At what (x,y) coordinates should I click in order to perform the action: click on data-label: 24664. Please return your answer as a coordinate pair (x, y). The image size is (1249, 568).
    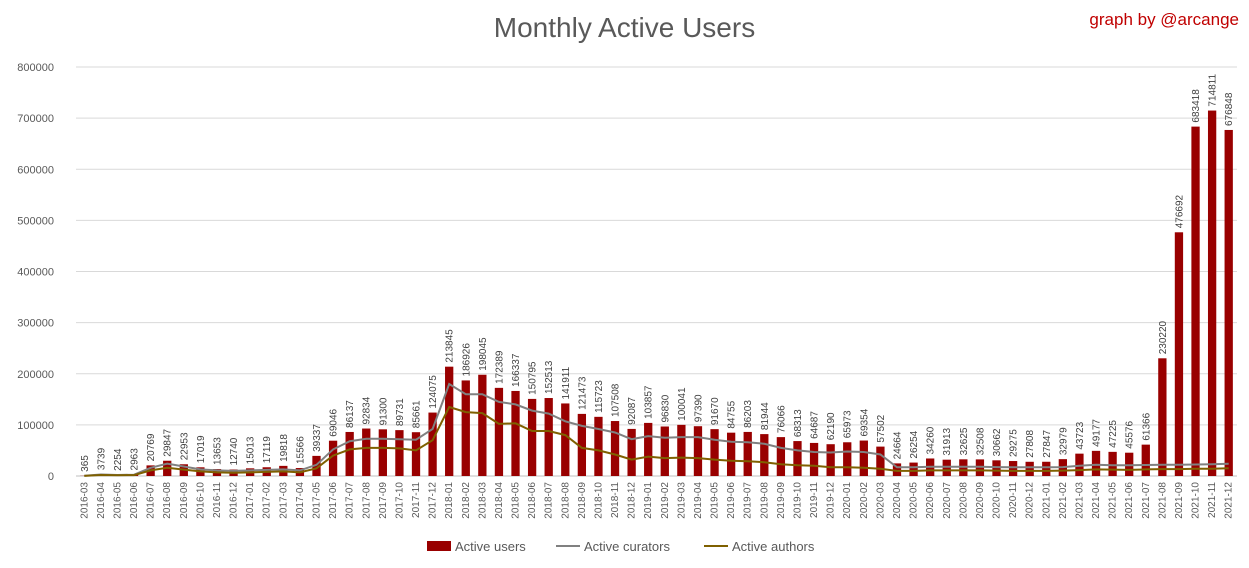
    Looking at the image, I should click on (897, 445).